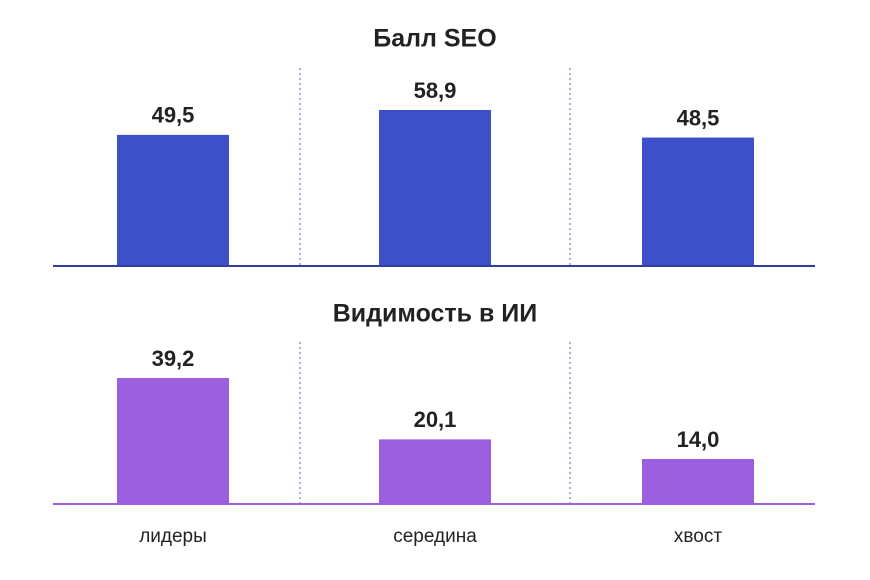 Image resolution: width=870 pixels, height=580 pixels. Describe the element at coordinates (173, 358) in the screenshot. I see `value-label: 39,2` at that location.